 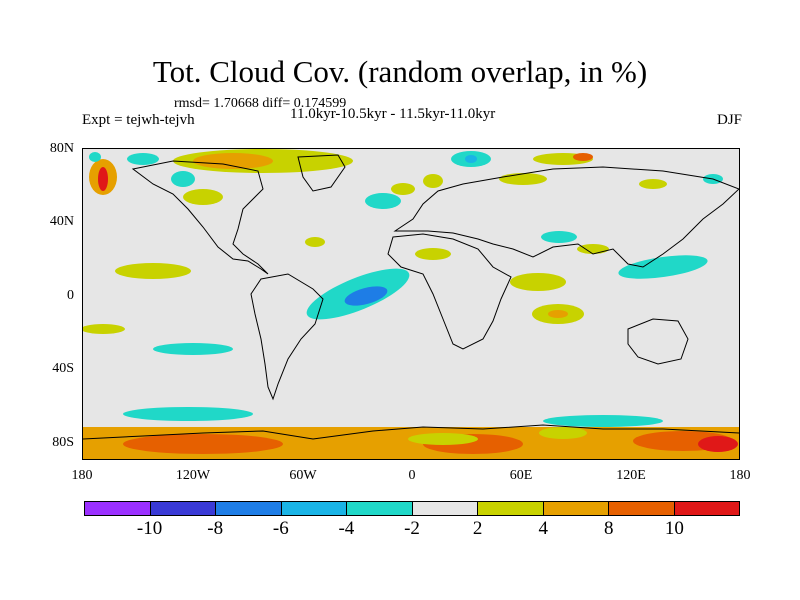 What do you see at coordinates (543, 528) in the screenshot?
I see `colorbar-label: 4` at bounding box center [543, 528].